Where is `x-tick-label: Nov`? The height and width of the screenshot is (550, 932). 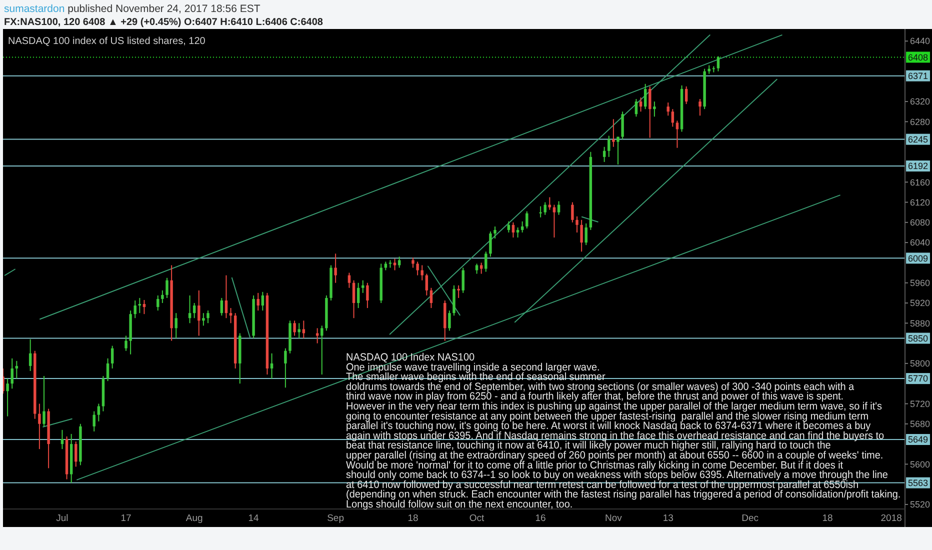
x-tick-label: Nov is located at coordinates (613, 518).